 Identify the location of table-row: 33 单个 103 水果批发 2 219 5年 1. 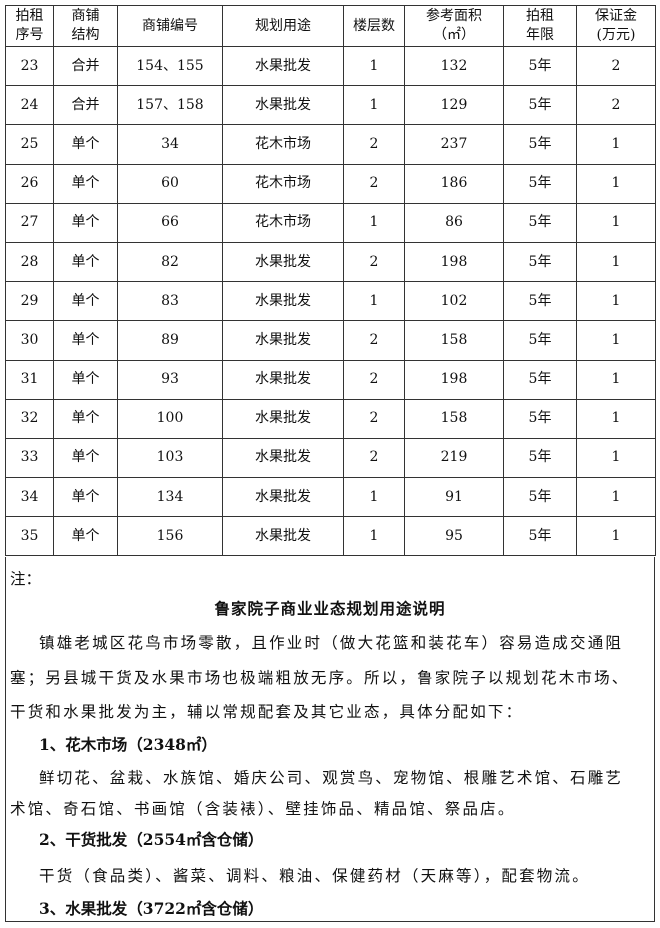
(330, 458).